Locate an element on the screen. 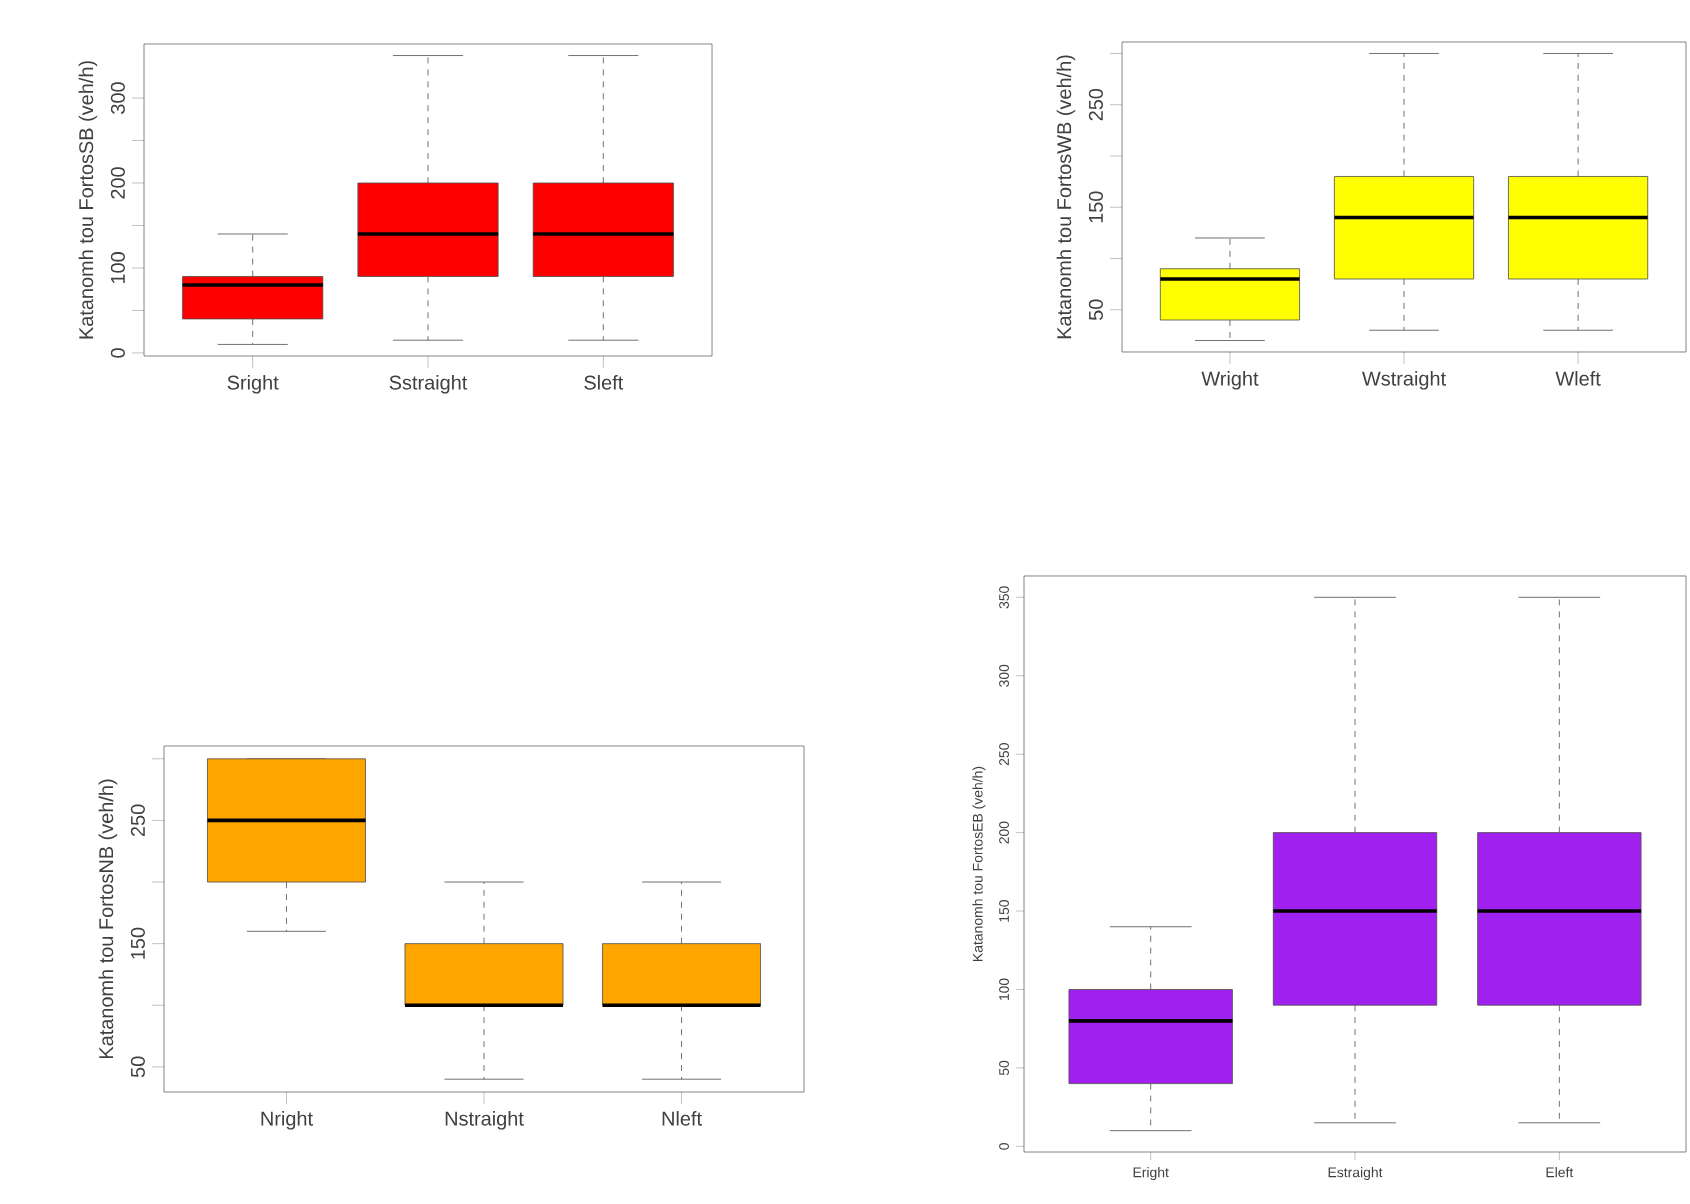 This screenshot has width=1690, height=1204. y-axis-title: Katanomh tou FortosSB (veh/h) is located at coordinates (88, 200).